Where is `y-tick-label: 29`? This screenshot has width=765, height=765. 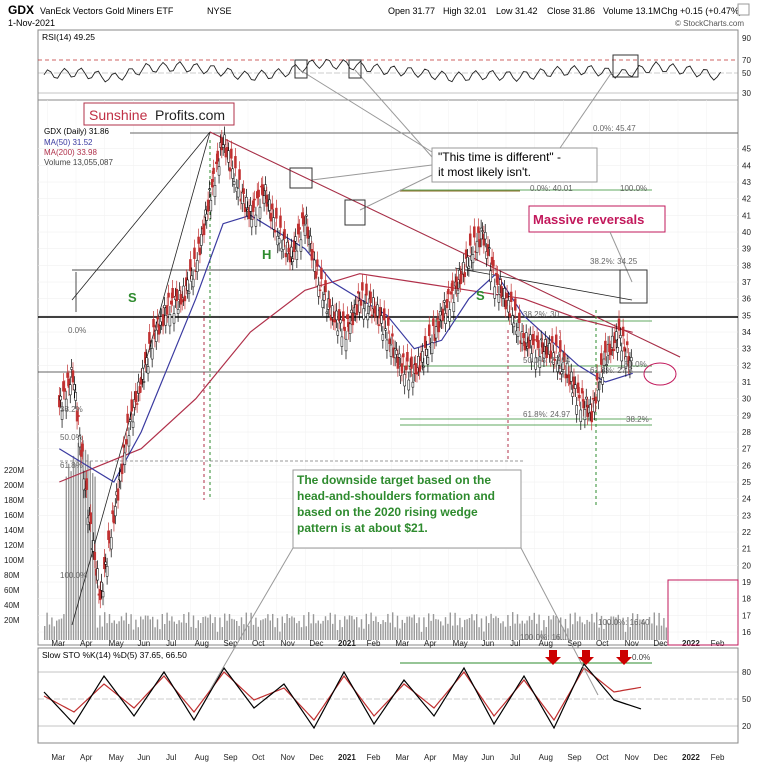 y-tick-label: 29 is located at coordinates (746, 415).